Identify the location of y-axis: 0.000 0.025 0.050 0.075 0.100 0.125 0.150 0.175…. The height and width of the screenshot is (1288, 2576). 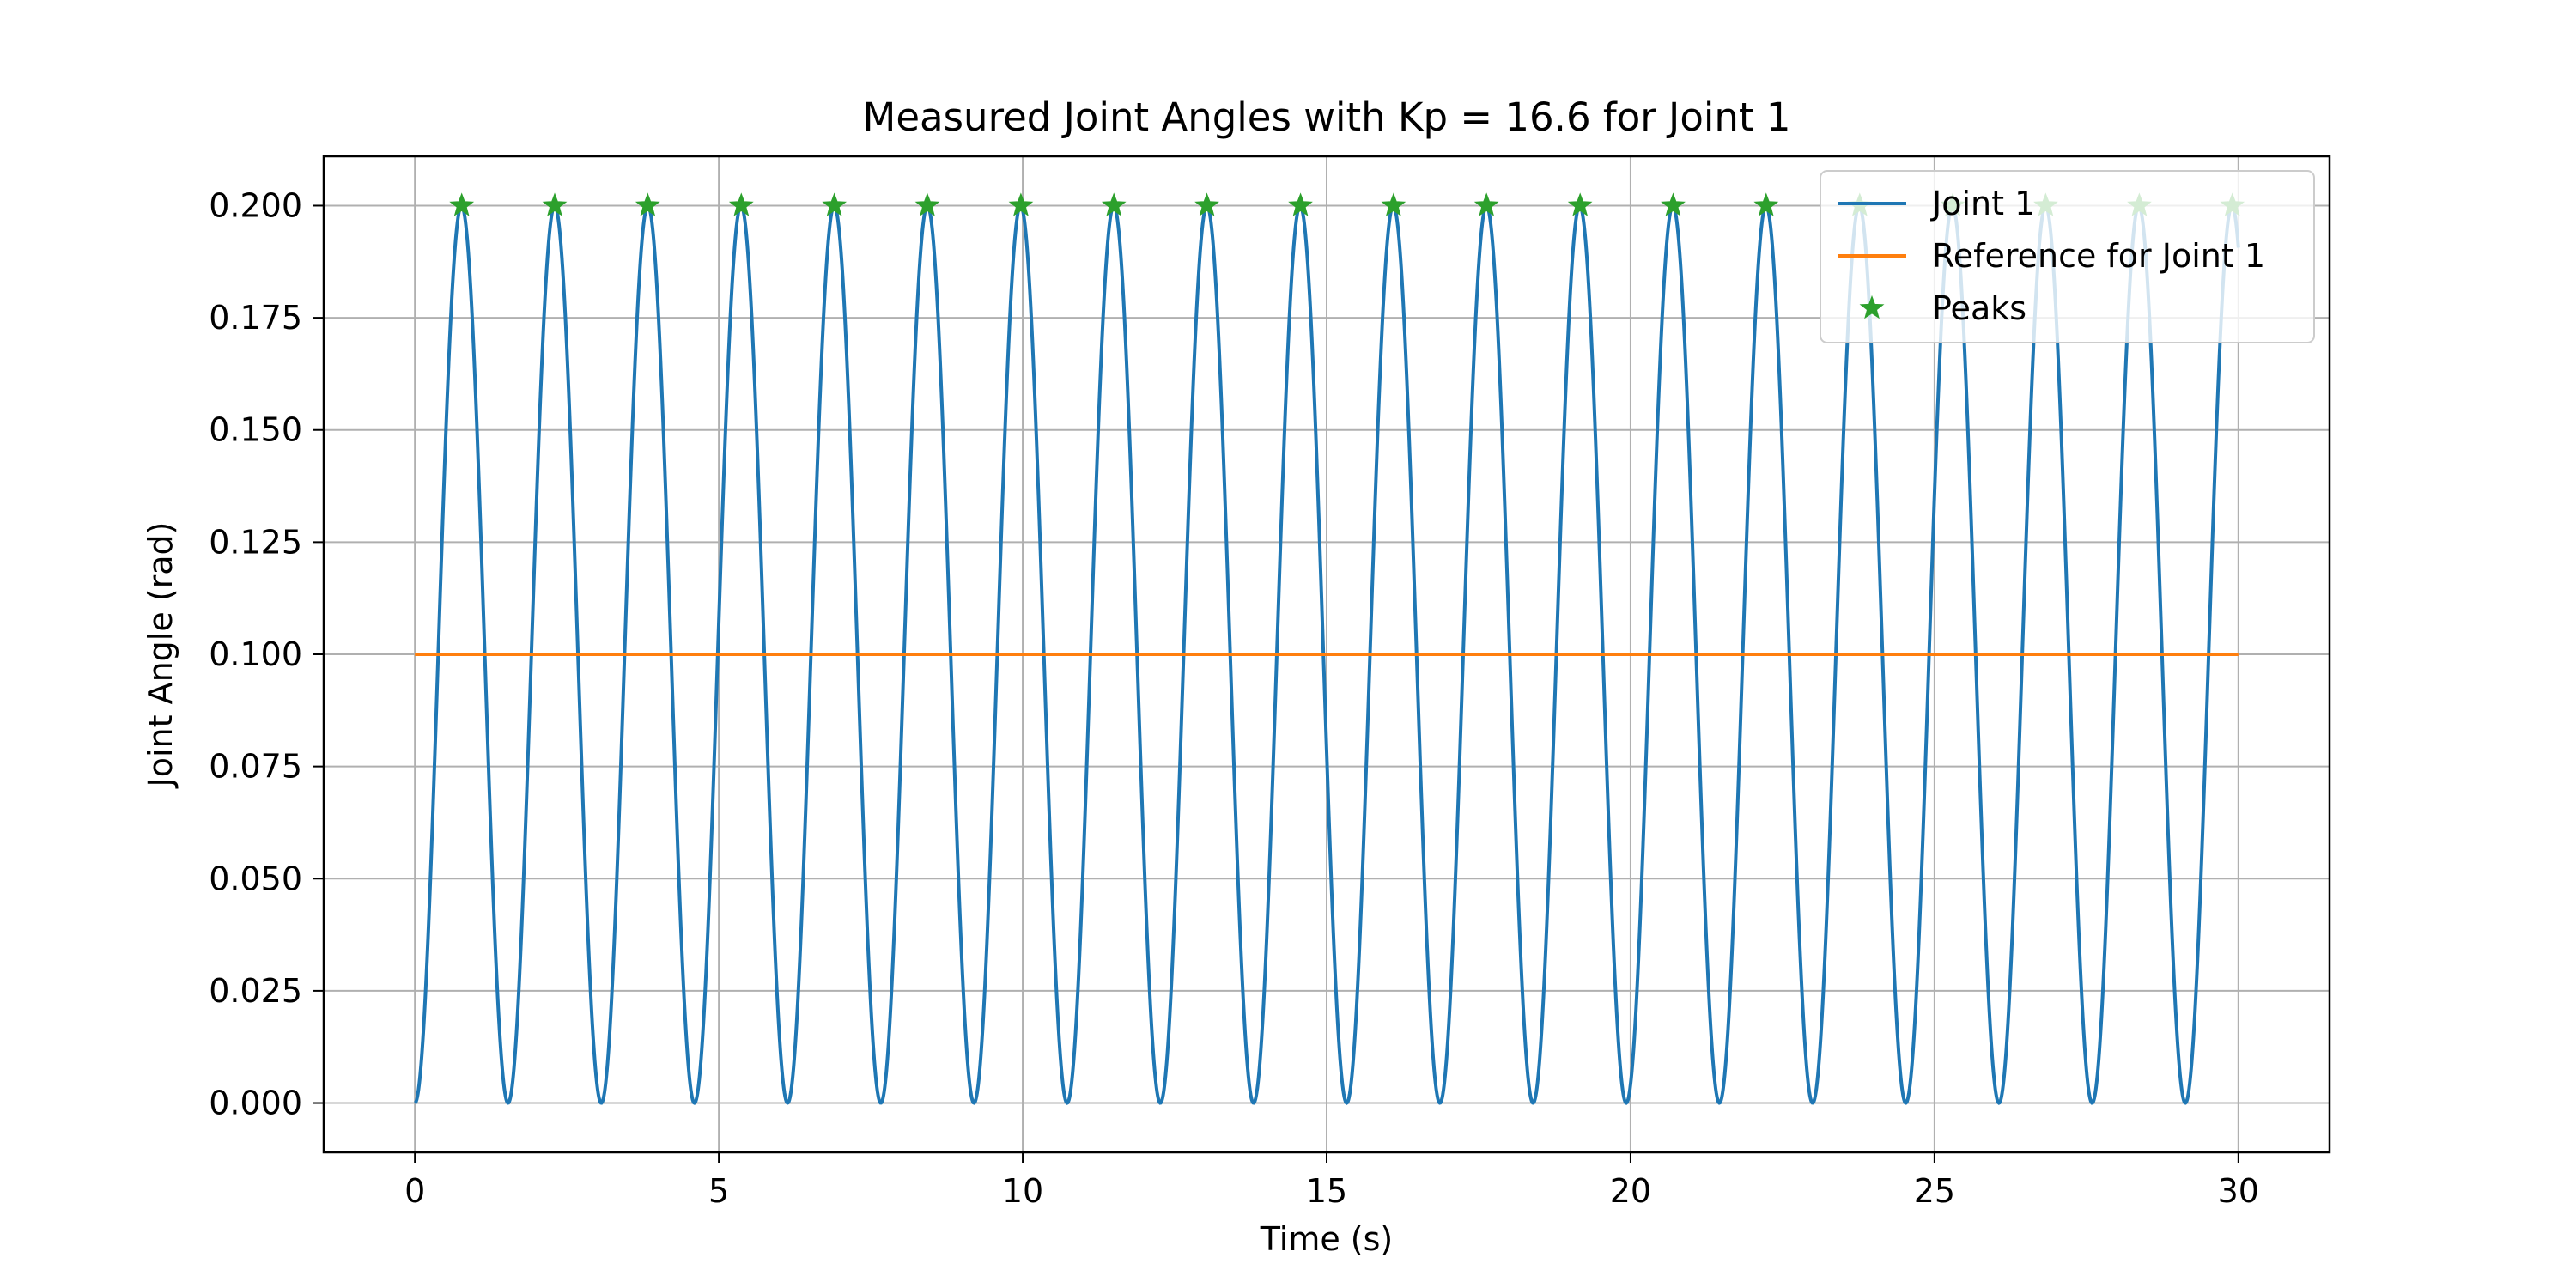
(266, 654).